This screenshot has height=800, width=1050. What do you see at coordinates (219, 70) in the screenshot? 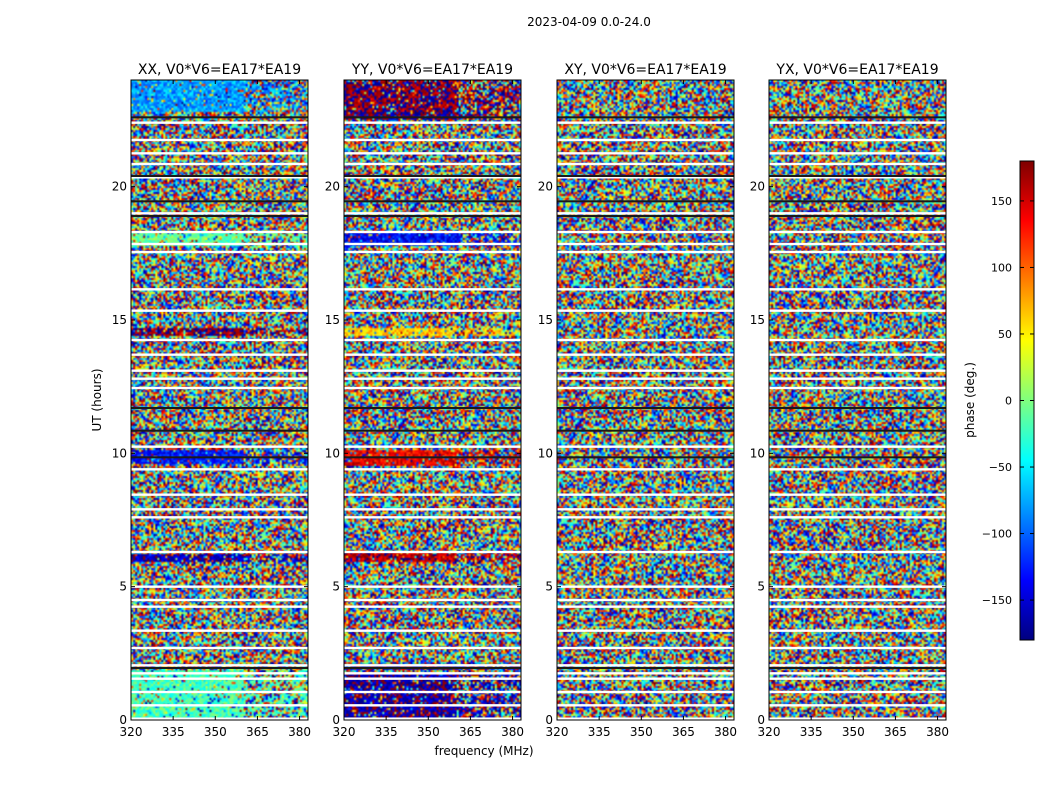
I see `panel-title: XX, V0*V6=EA17*EA19` at bounding box center [219, 70].